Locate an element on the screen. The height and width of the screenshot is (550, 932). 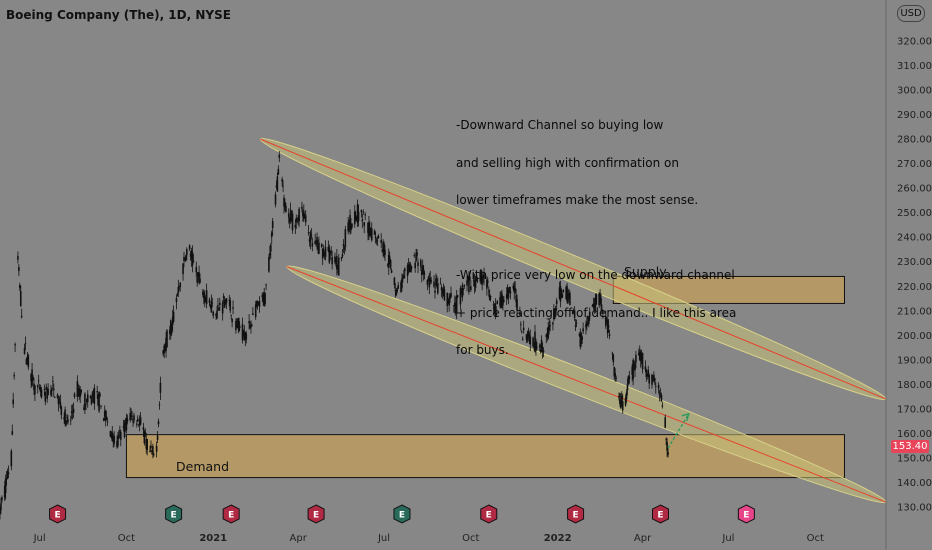
up-arrow-line is located at coordinates (678, 431).